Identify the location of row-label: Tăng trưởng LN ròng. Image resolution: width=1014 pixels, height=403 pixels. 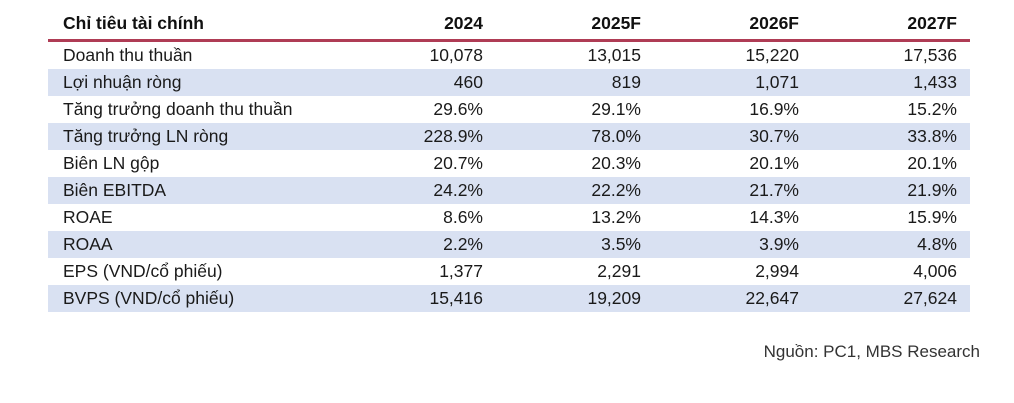
(146, 136).